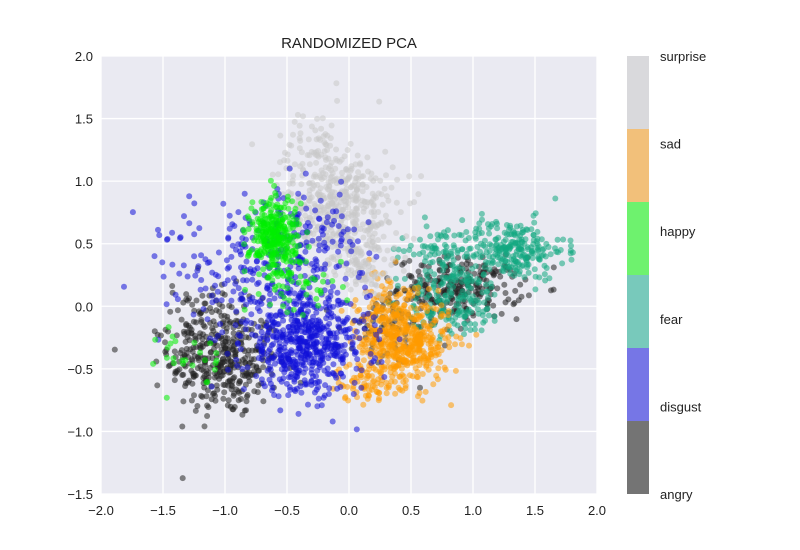 The height and width of the screenshot is (550, 800). What do you see at coordinates (638, 384) in the screenshot?
I see `colorbar-segment-disgust` at bounding box center [638, 384].